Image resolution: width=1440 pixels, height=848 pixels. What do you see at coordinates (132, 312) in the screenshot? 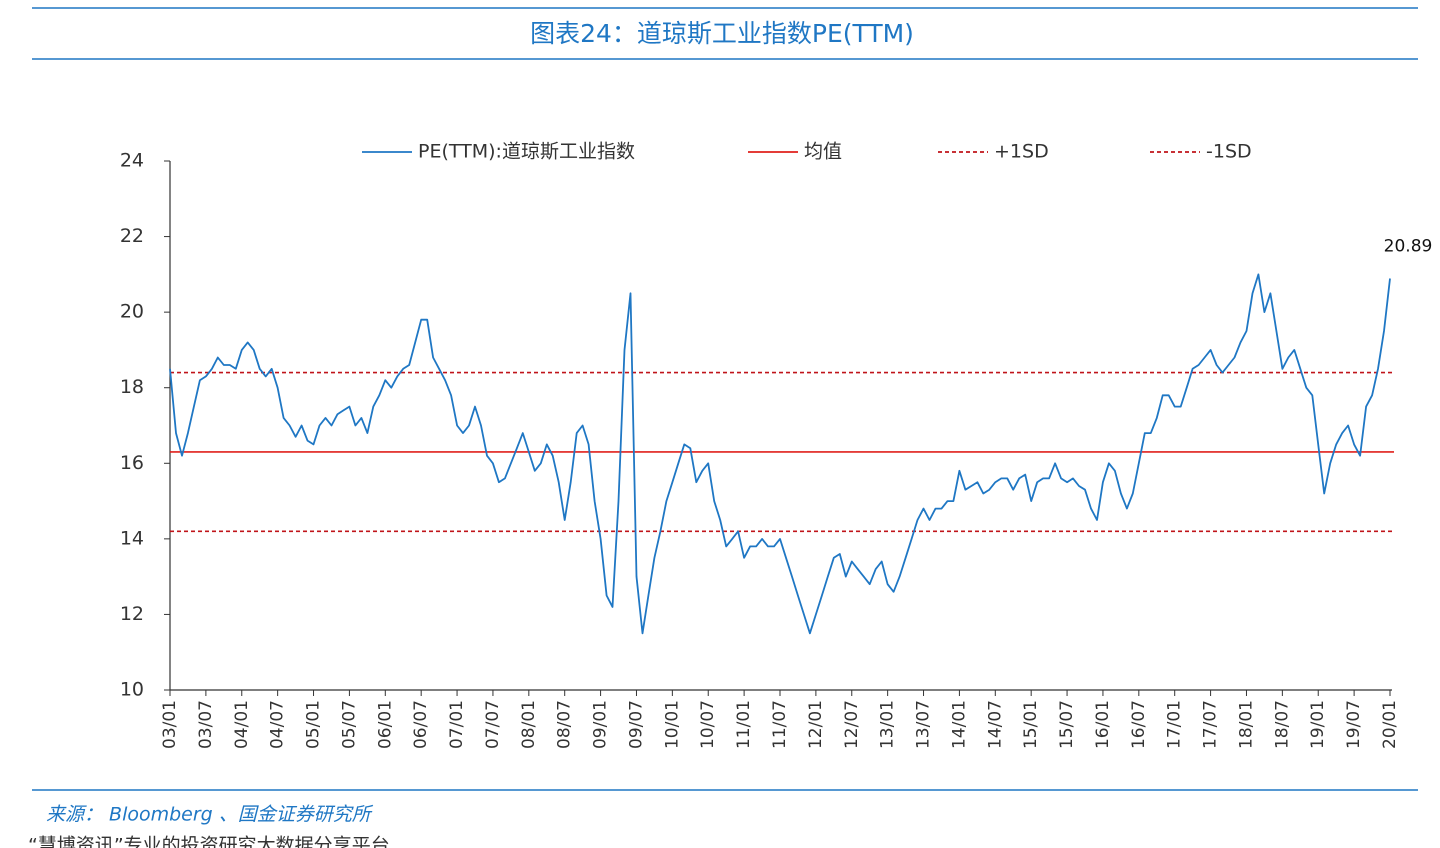
I see `y-tick-label: 20` at bounding box center [132, 312].